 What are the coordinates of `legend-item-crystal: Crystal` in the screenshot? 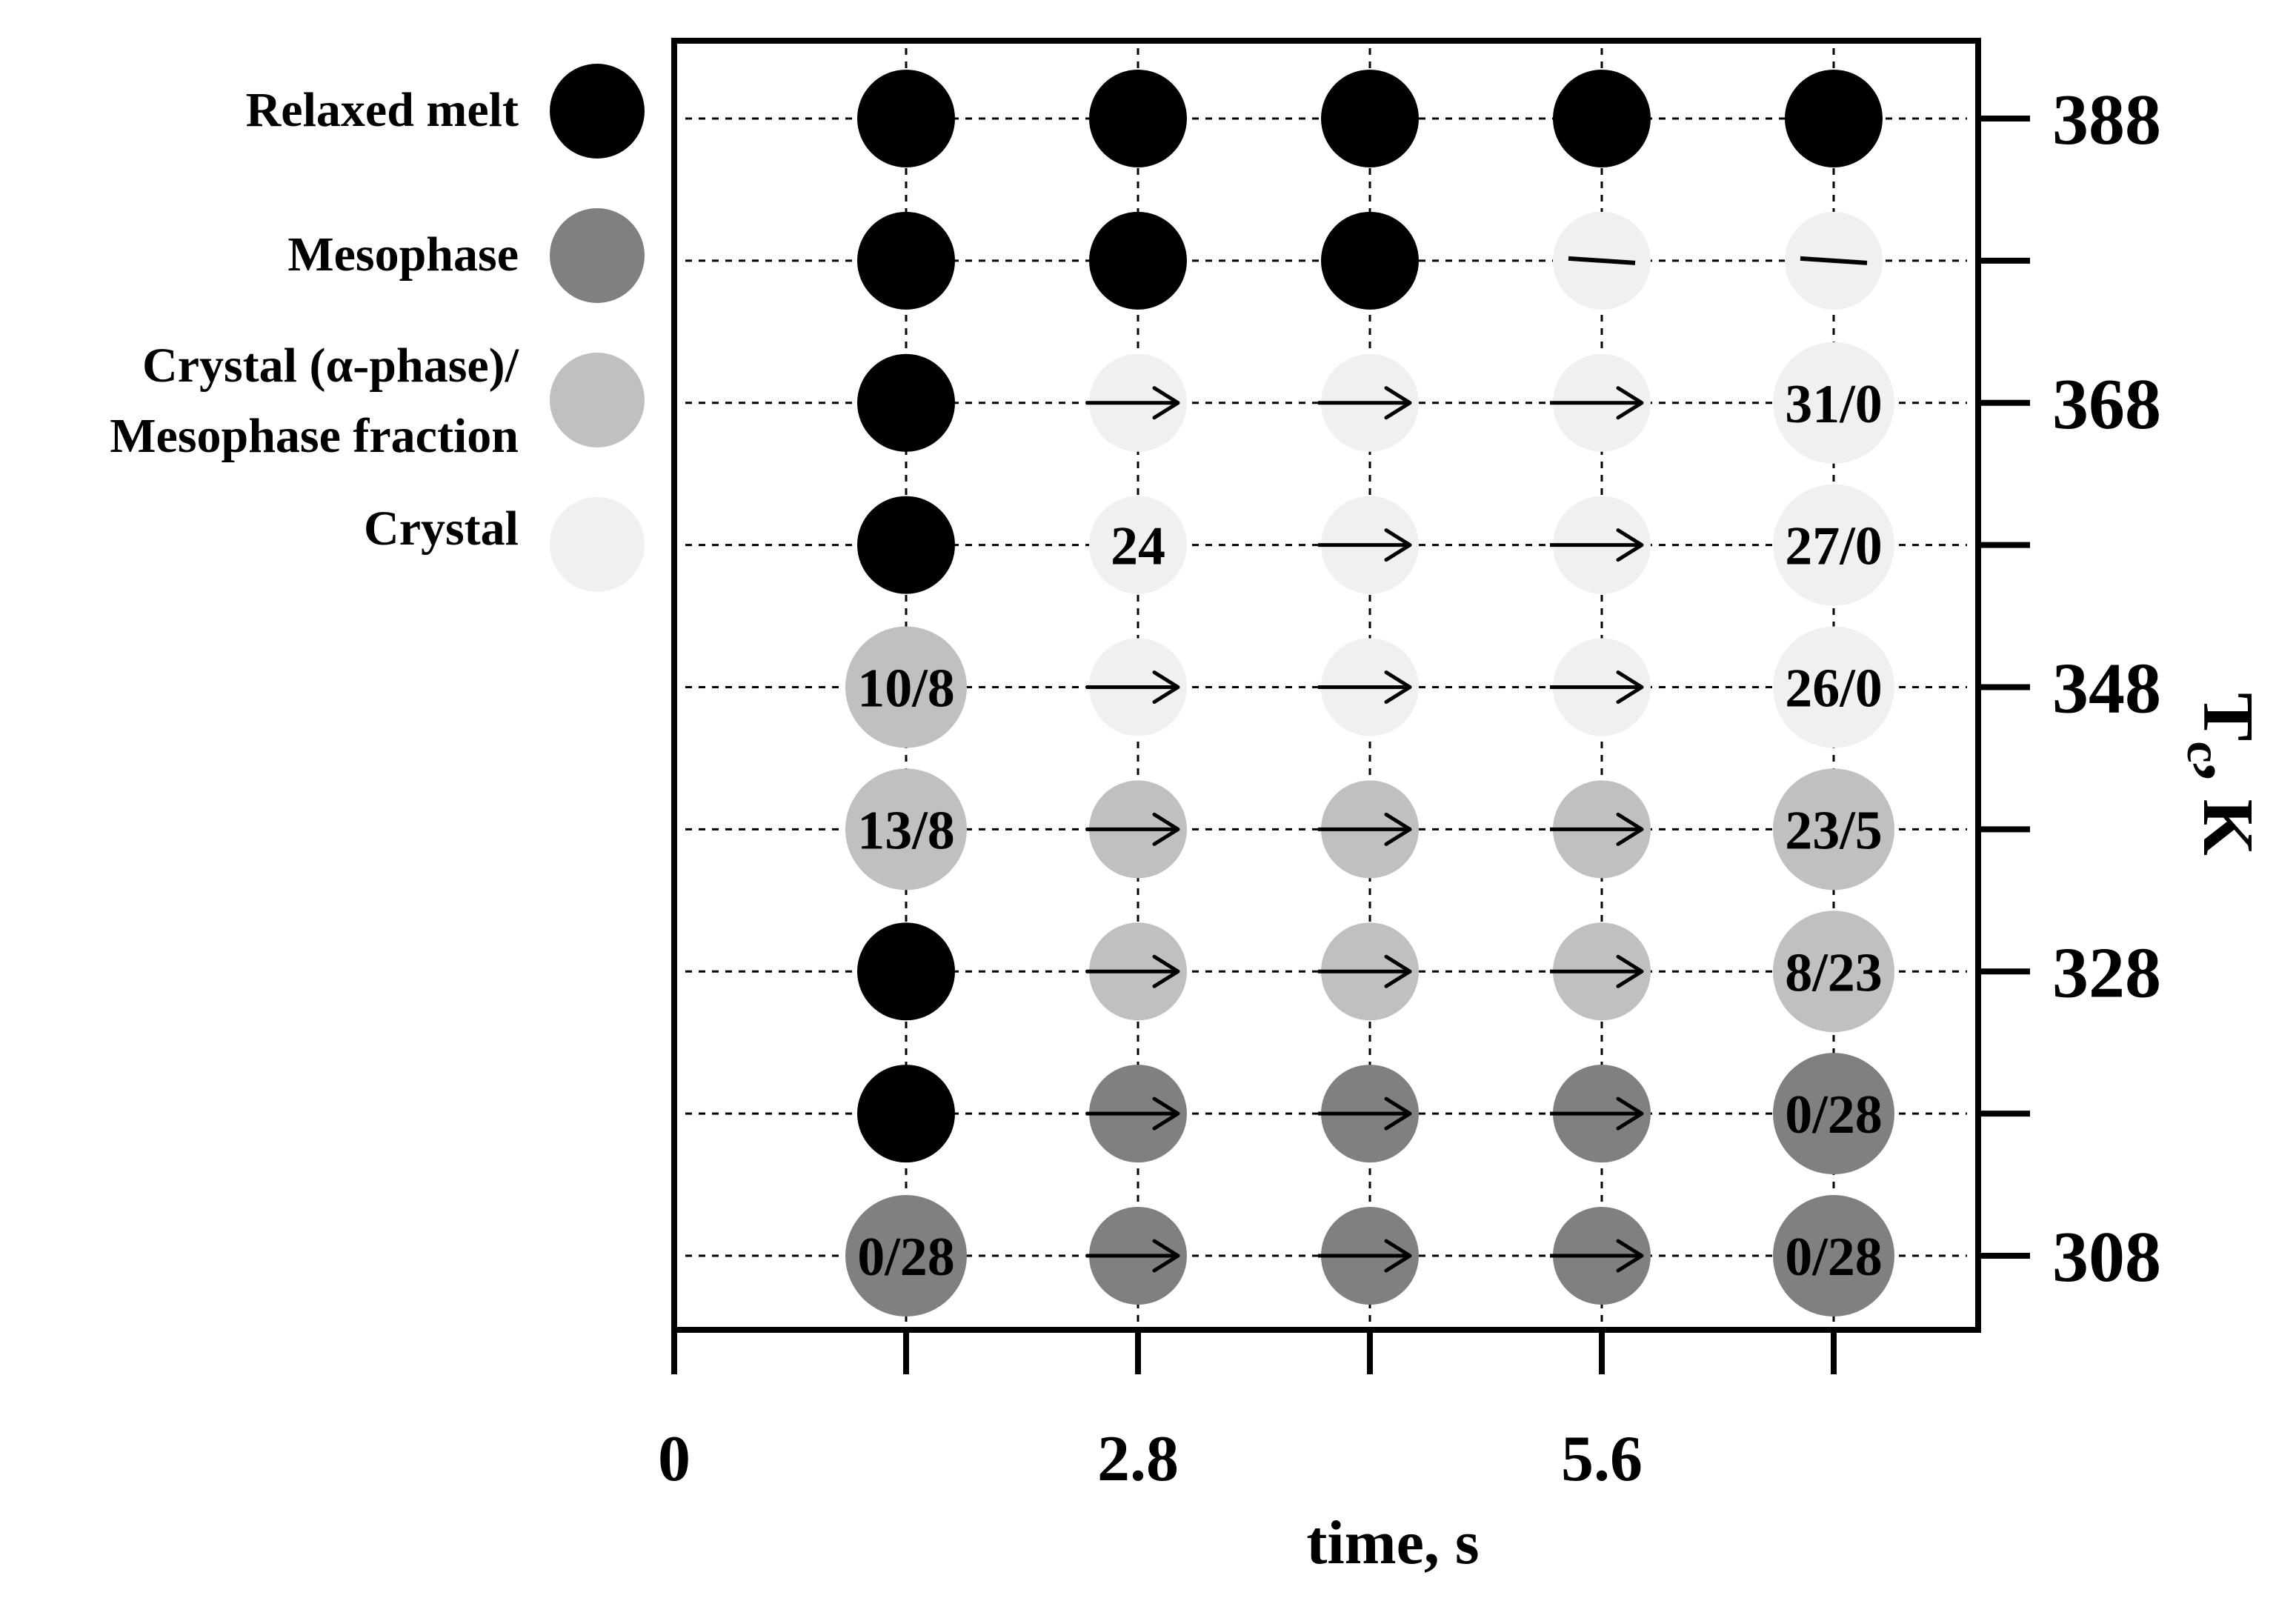 It's located at (504, 544).